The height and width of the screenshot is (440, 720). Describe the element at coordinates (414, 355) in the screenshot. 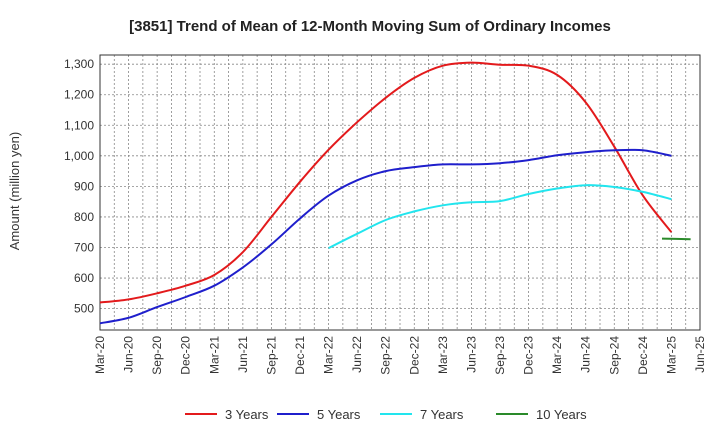

I see `x-tick-label: Dec-22` at that location.